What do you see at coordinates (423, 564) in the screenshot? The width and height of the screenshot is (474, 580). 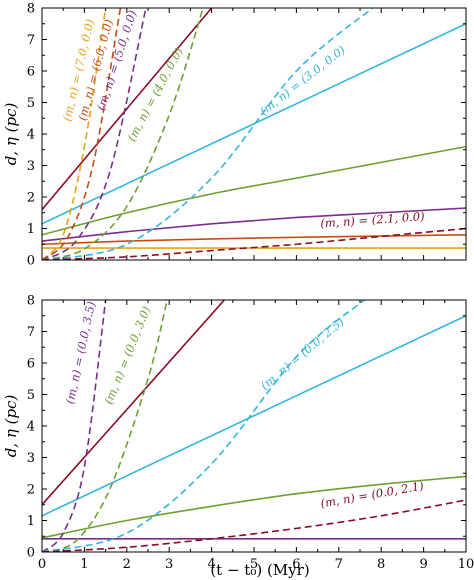 I see `x-tick-label: 9` at bounding box center [423, 564].